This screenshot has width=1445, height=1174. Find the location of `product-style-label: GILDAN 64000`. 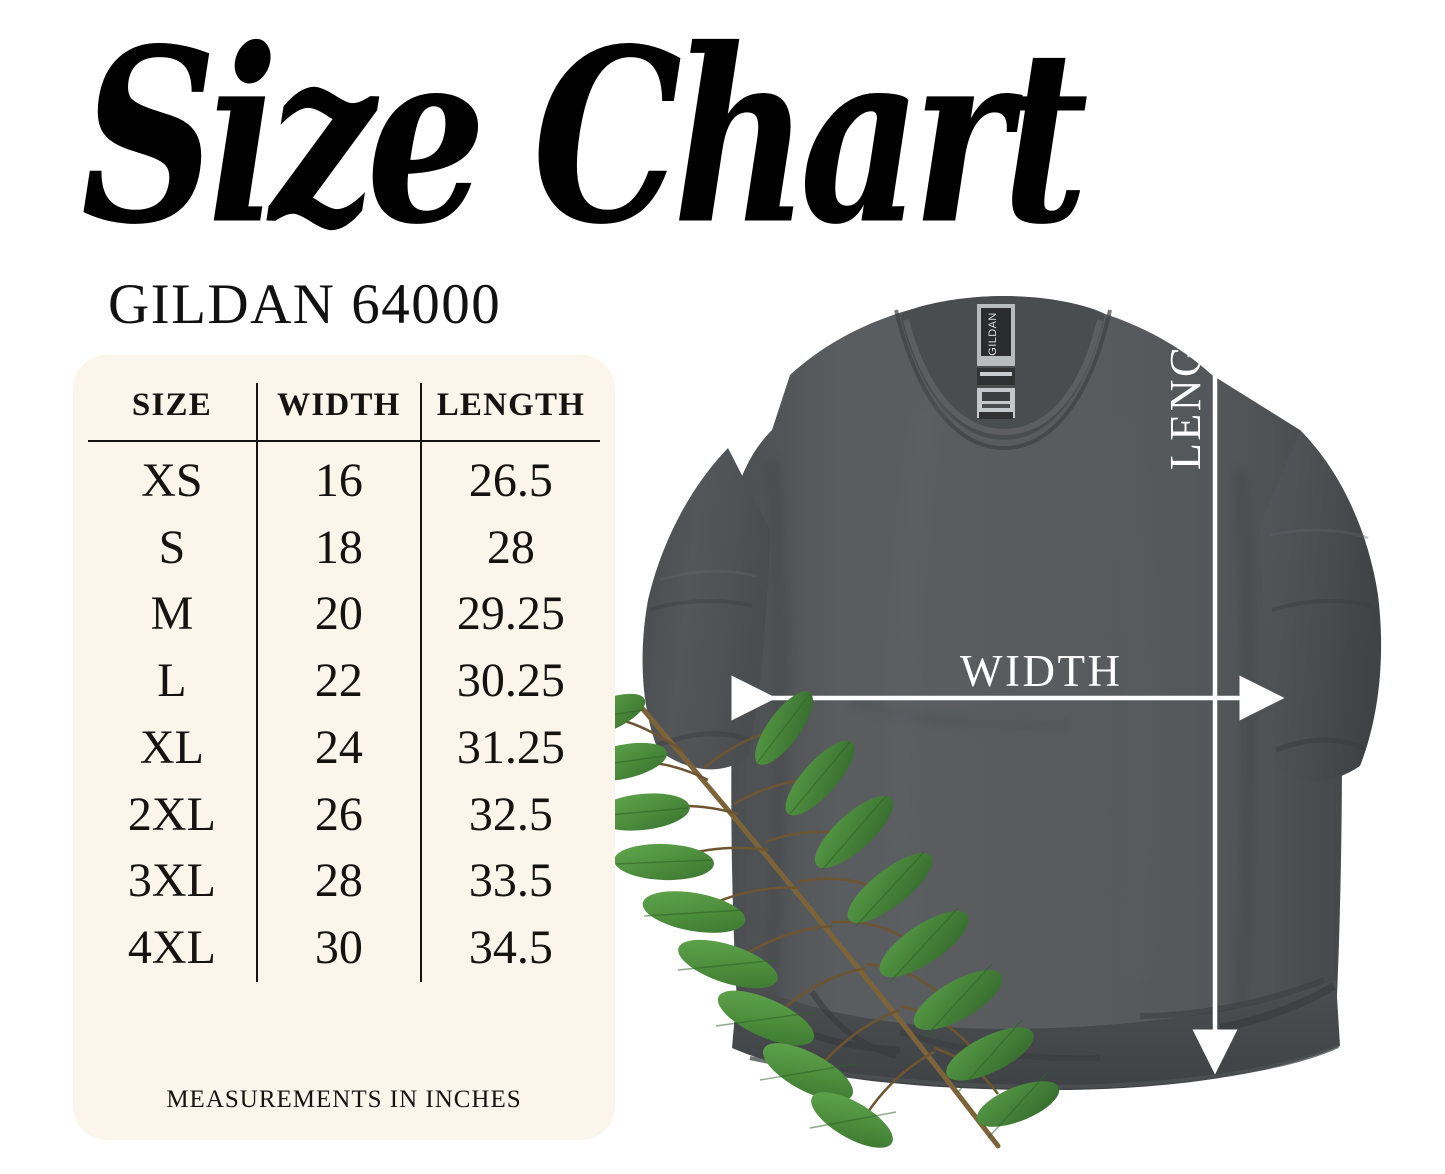

product-style-label: GILDAN 64000 is located at coordinates (305, 304).